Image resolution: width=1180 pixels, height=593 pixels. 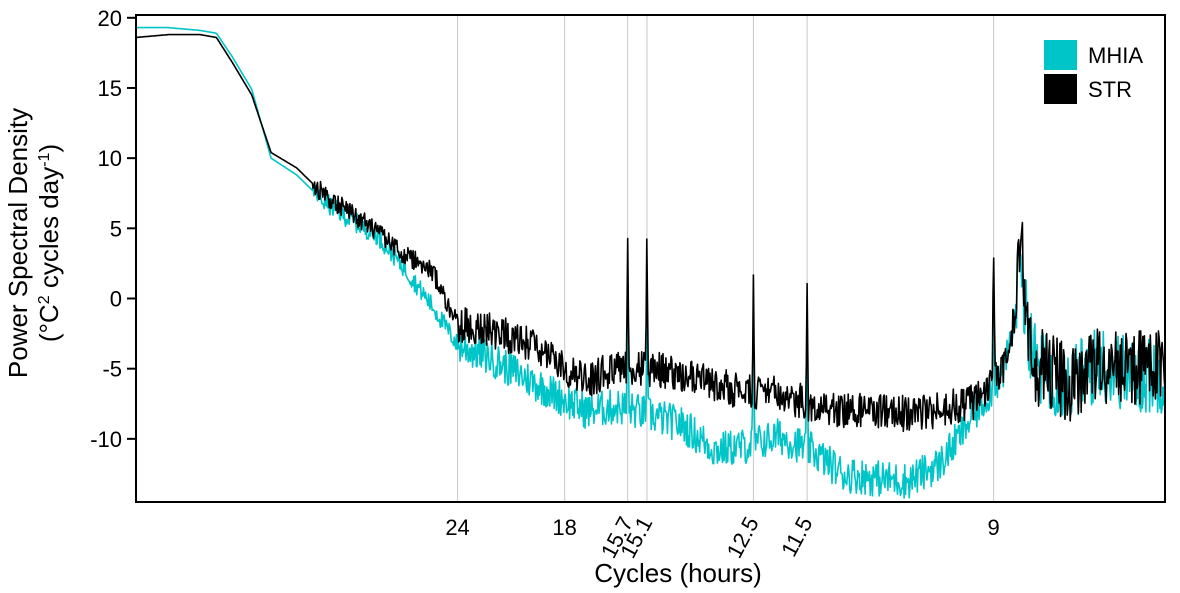 I want to click on y-tick-label-4: 0, so click(x=116, y=298).